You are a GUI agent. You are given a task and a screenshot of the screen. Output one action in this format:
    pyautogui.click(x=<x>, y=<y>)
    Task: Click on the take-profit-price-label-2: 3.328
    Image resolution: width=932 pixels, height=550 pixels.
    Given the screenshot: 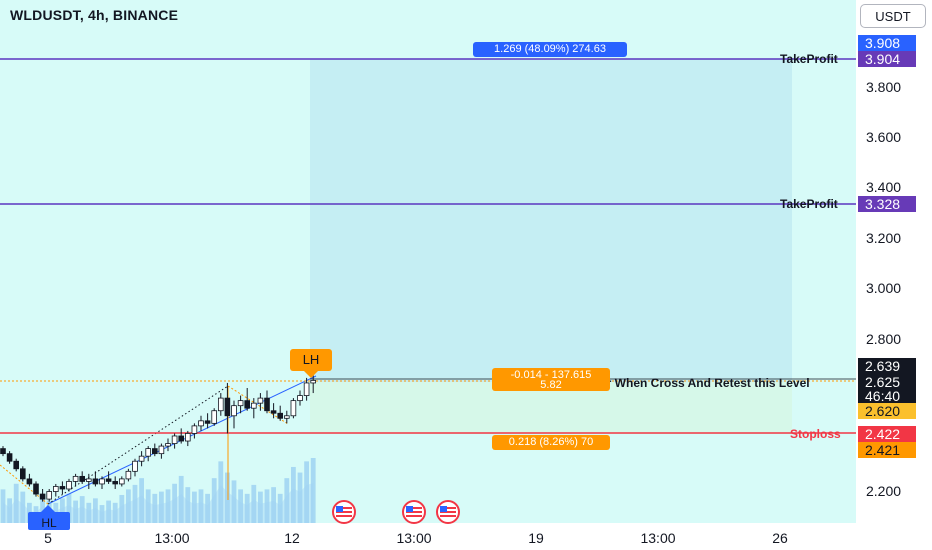 What is the action you would take?
    pyautogui.click(x=887, y=204)
    